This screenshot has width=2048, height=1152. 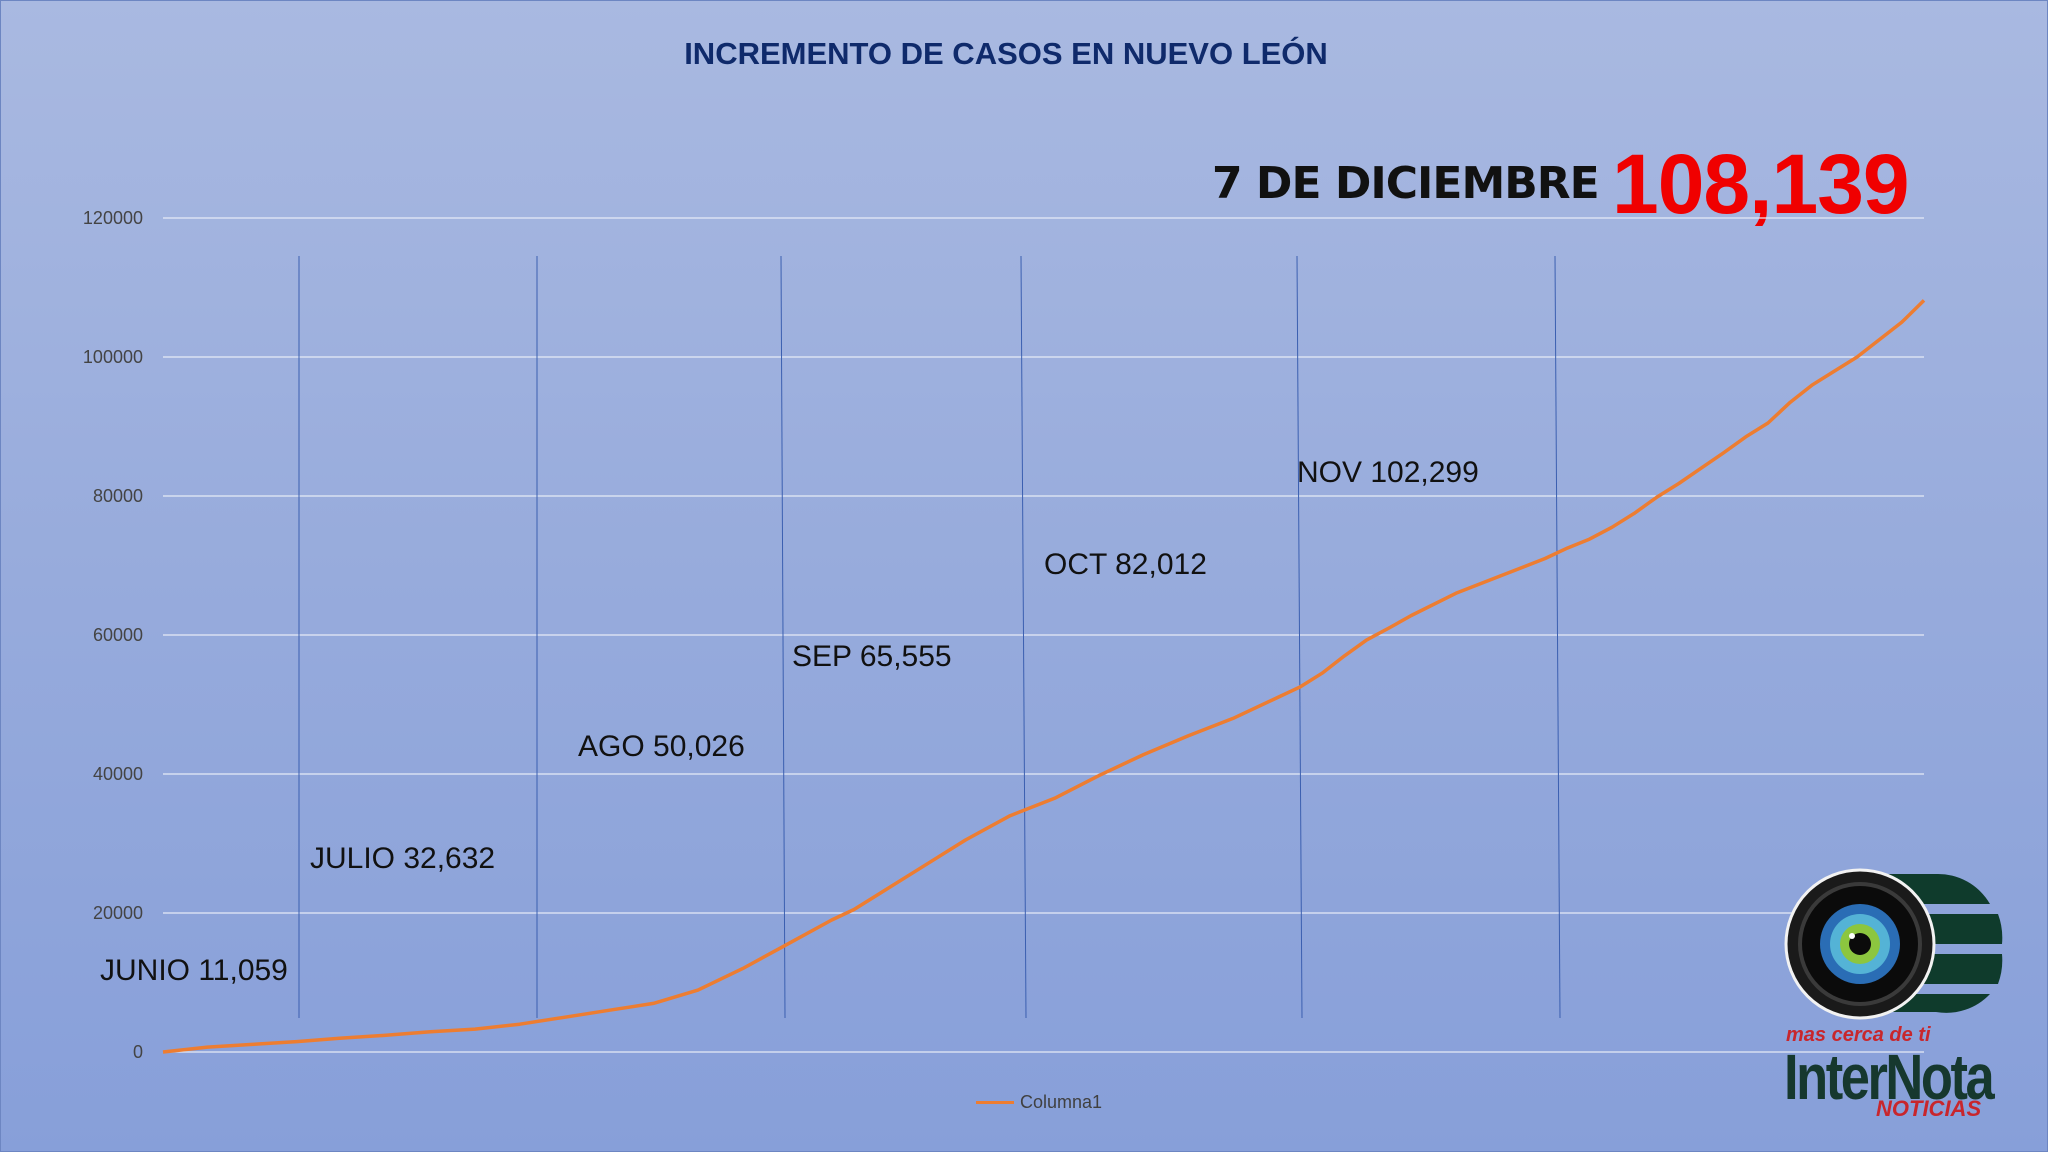 I want to click on y-tick-label: 0, so click(x=138, y=1052).